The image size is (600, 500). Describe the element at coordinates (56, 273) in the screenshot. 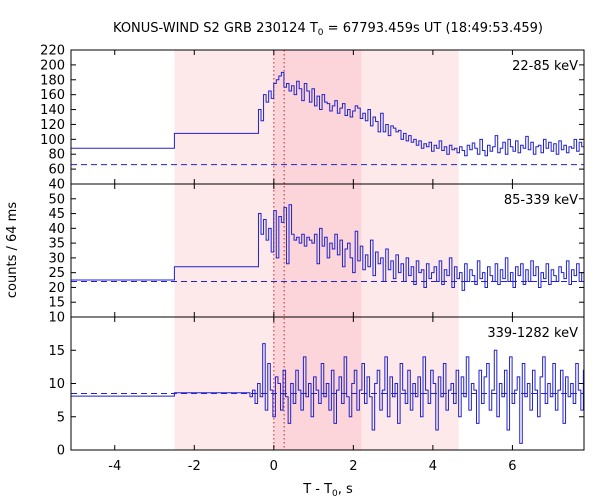

I see `y-tick-label-1-3: 25` at that location.